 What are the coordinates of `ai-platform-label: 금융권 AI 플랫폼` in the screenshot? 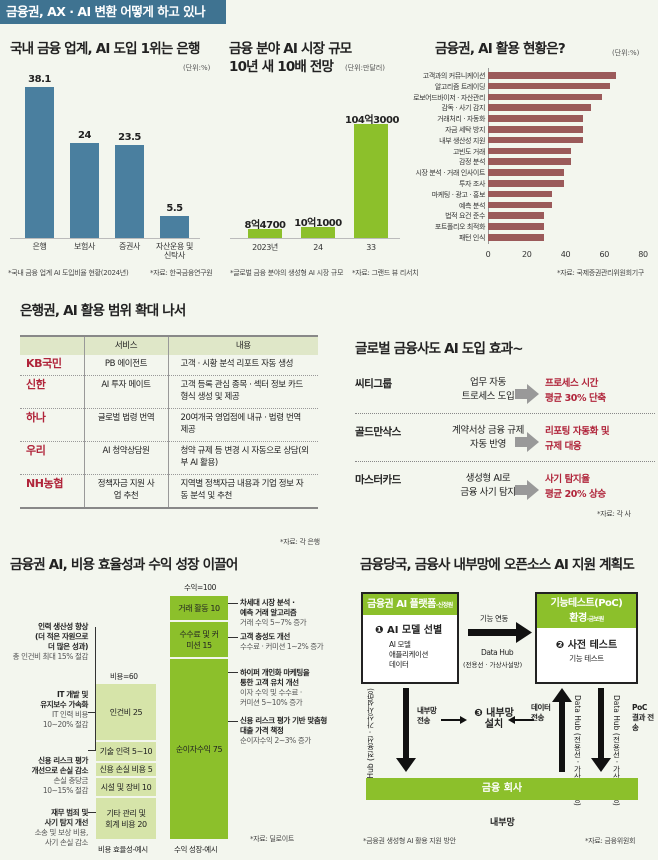 It's located at (401, 604).